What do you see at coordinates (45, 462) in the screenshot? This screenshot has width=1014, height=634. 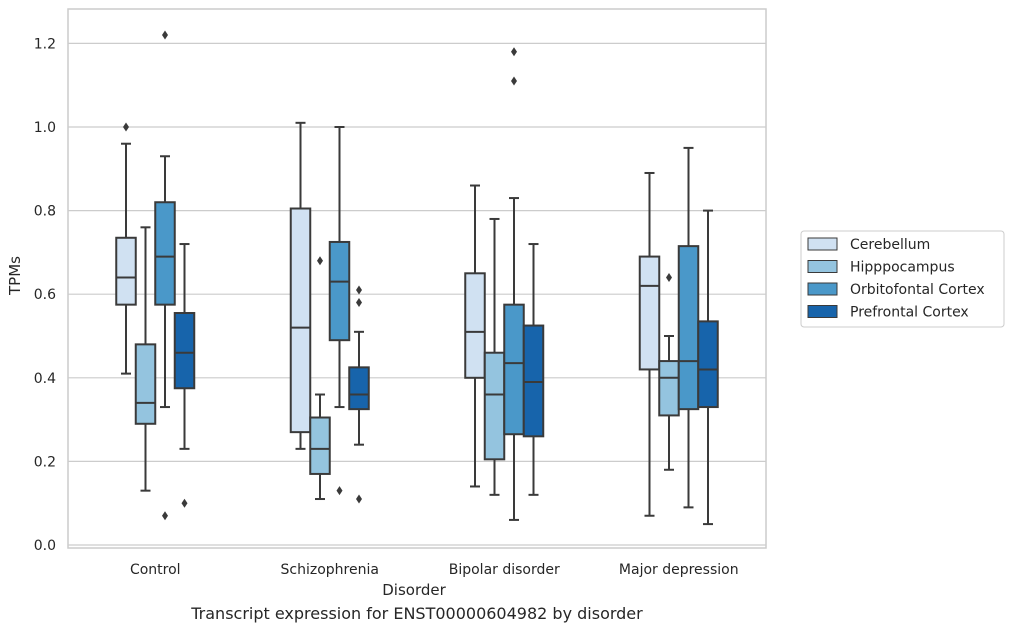 I see `y-tick-label: 0.2` at bounding box center [45, 462].